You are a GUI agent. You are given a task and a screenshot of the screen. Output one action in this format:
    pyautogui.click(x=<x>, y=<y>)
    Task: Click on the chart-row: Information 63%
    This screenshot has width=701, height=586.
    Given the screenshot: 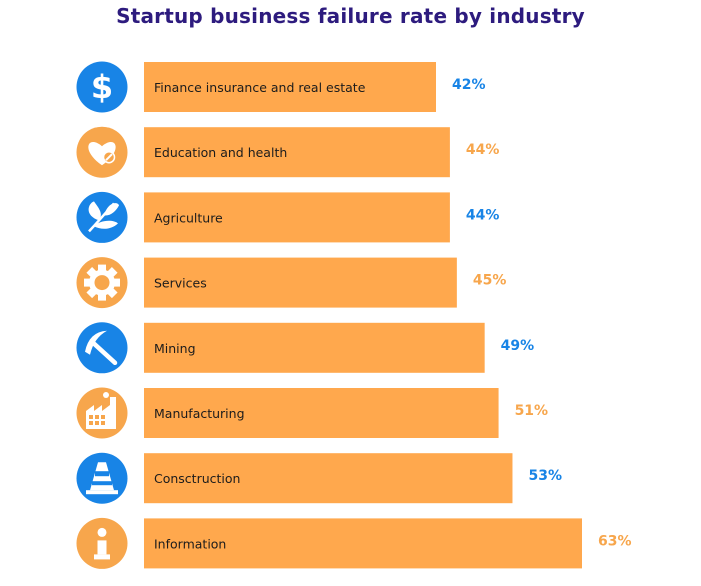 What is the action you would take?
    pyautogui.click(x=354, y=543)
    